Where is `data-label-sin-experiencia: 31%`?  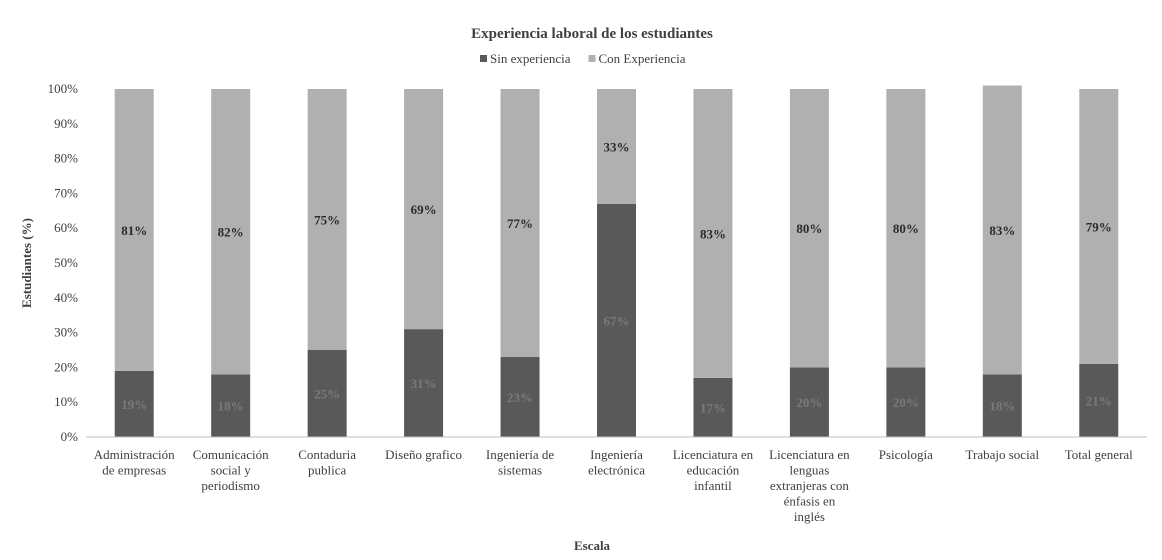 data-label-sin-experiencia: 31% is located at coordinates (424, 383).